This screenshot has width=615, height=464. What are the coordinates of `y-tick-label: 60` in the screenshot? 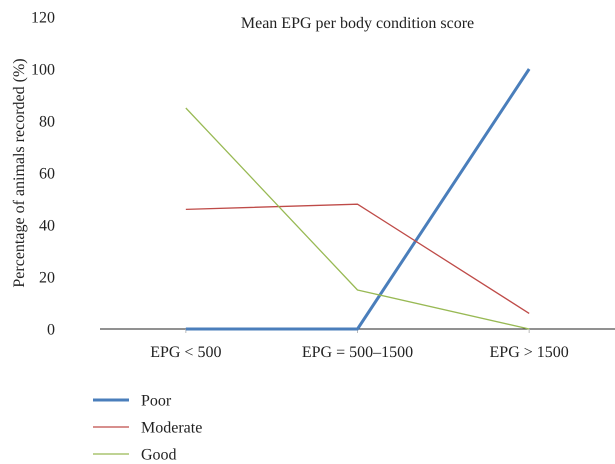 It's located at (47, 174).